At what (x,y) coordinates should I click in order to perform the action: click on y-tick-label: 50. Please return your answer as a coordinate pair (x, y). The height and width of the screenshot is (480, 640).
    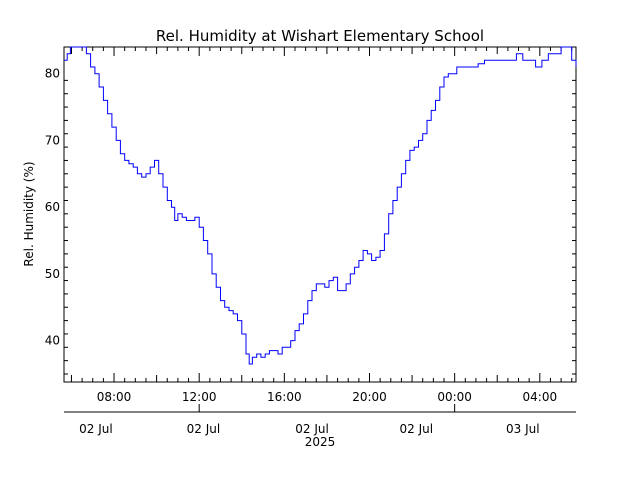
    Looking at the image, I should click on (52, 274).